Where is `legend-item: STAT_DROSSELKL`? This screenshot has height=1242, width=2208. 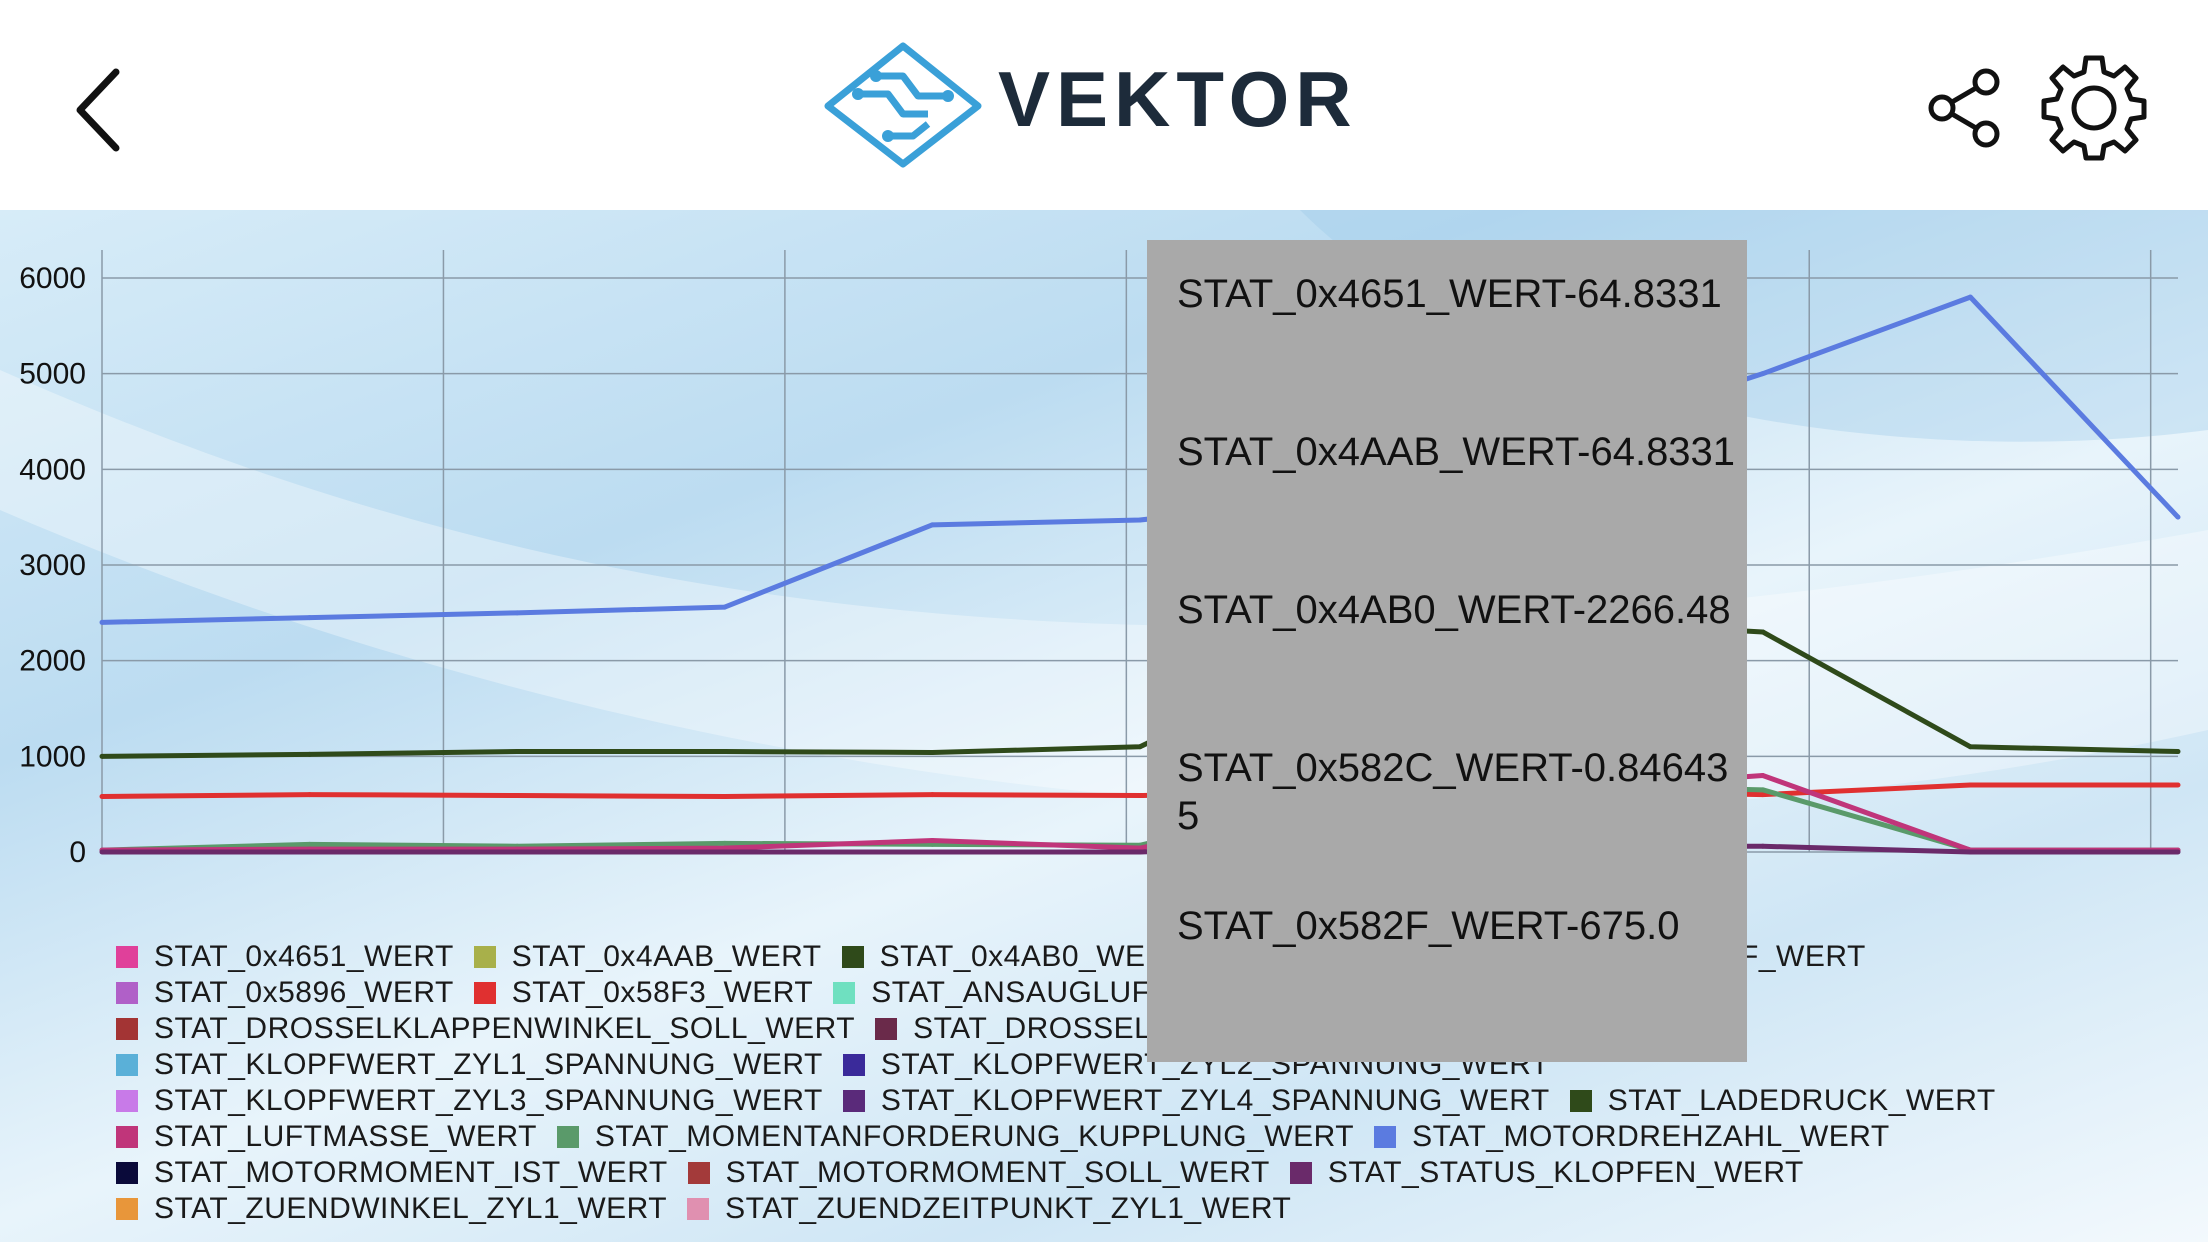 legend-item: STAT_DROSSELKL is located at coordinates (1032, 1029).